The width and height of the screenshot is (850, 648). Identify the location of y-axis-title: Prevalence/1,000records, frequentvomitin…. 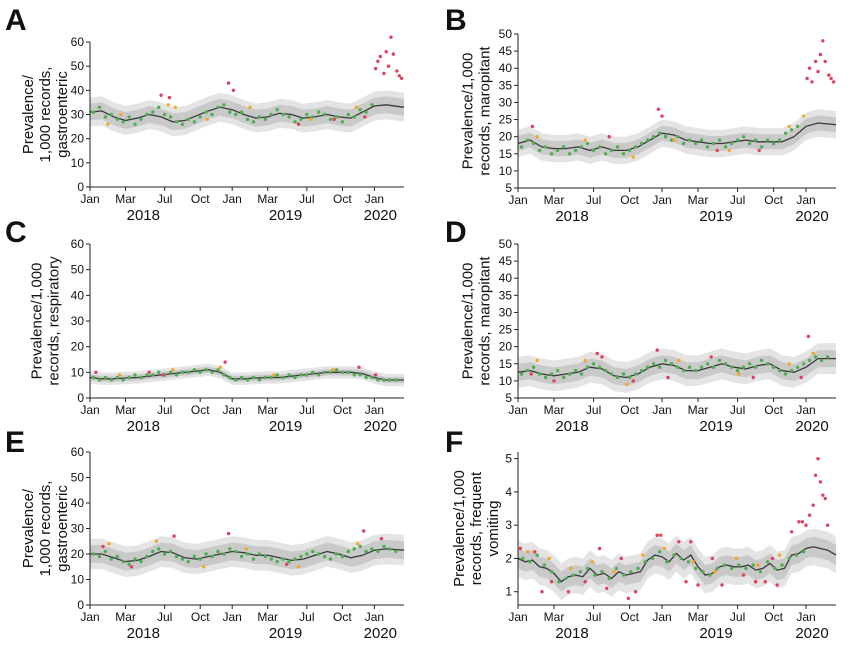
(476, 528).